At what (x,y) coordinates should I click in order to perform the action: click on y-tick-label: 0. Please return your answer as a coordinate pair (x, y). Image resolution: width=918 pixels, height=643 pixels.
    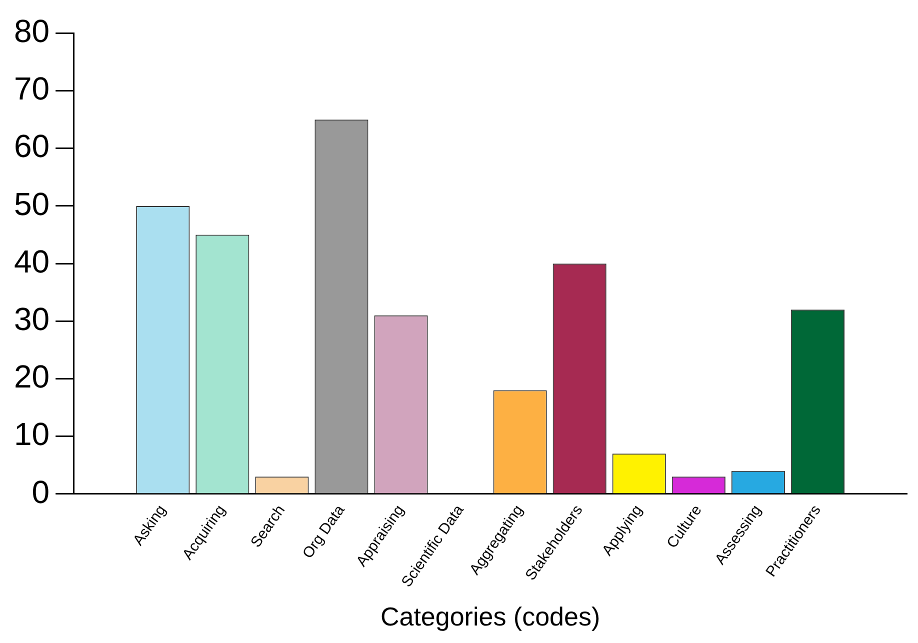
    Looking at the image, I should click on (41, 492).